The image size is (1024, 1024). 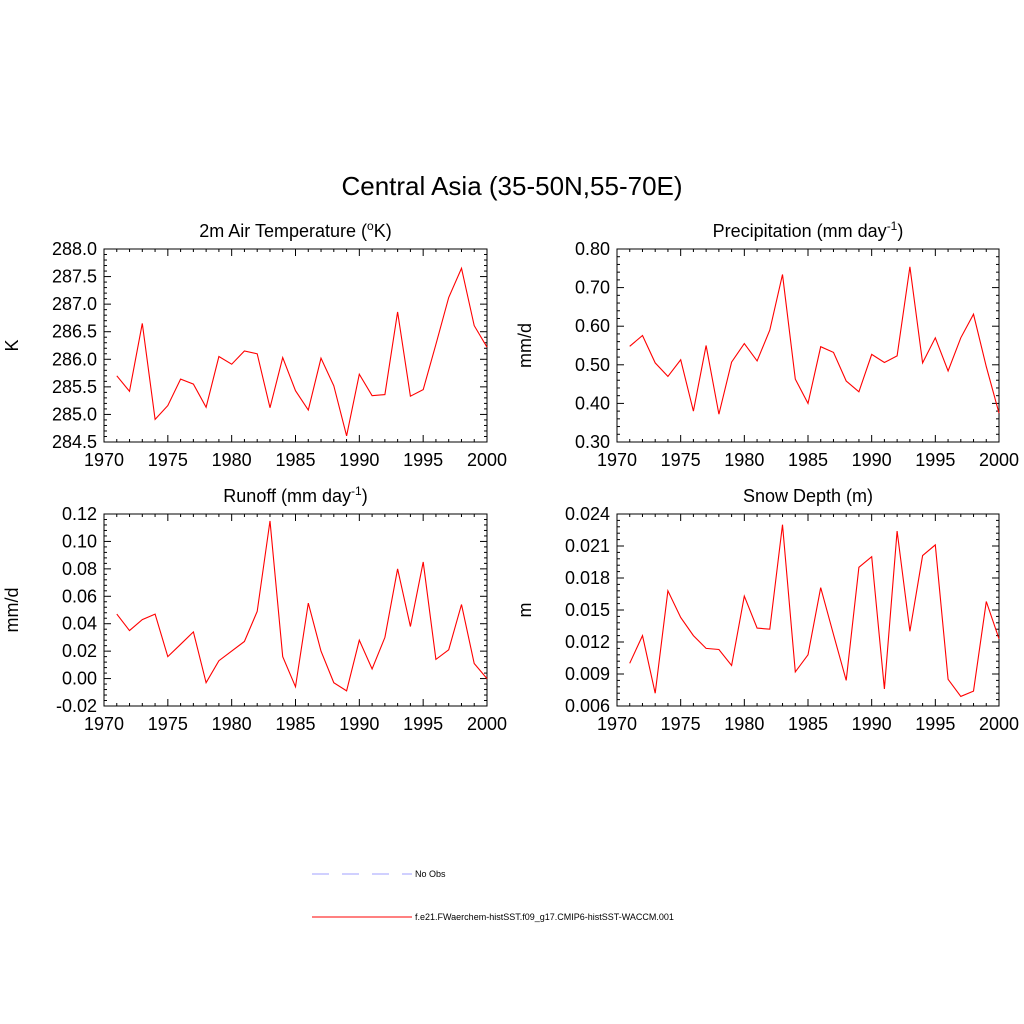 I want to click on y-tick-label: 0.40, so click(x=592, y=403).